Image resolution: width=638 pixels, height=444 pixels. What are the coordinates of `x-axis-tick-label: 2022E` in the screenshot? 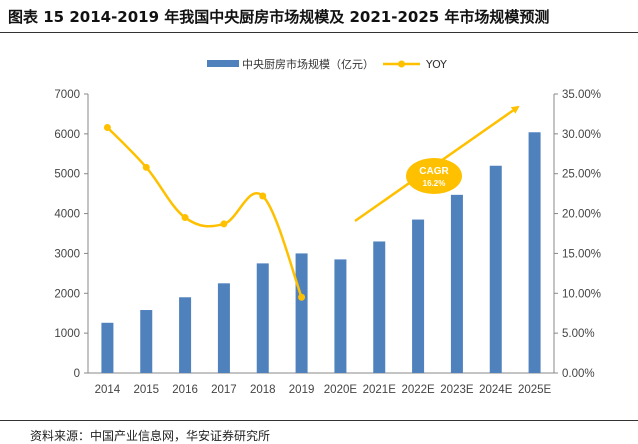 It's located at (418, 390).